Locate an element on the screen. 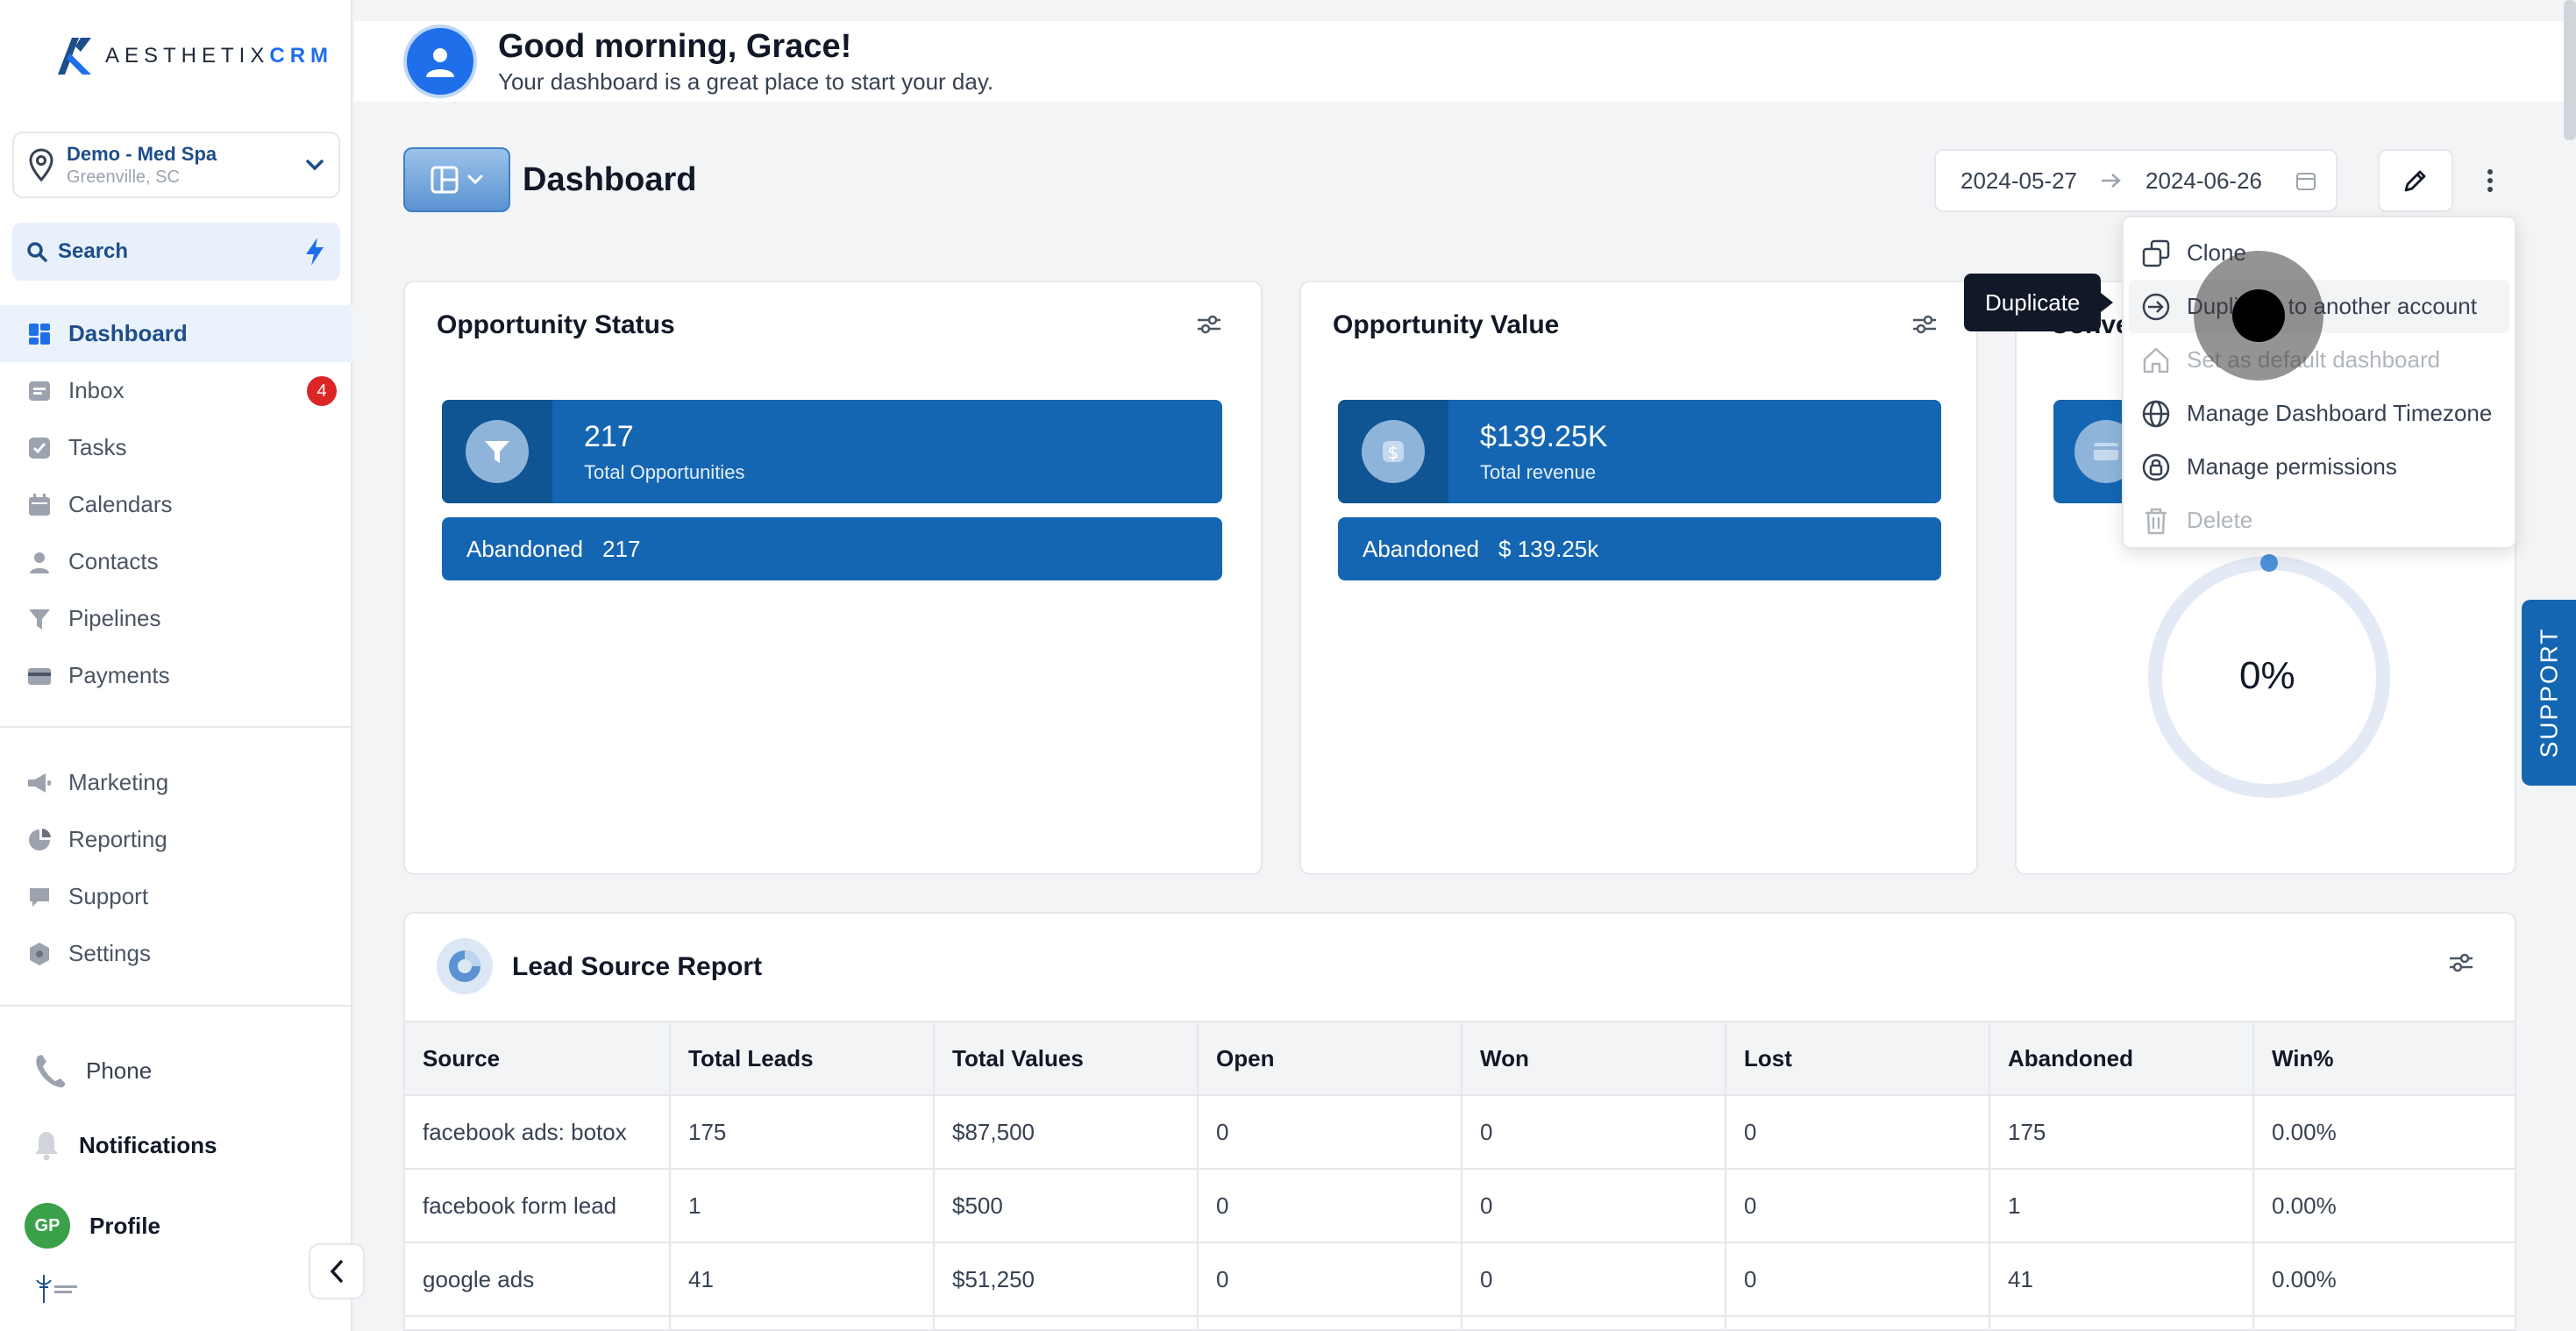  logo-mark-icon is located at coordinates (74, 56).